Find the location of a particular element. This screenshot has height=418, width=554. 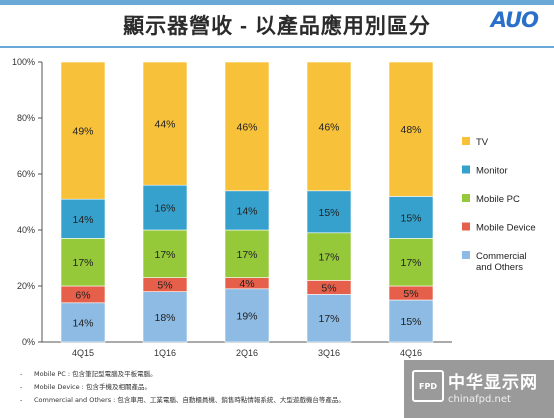

x-tick-label: 1Q16 is located at coordinates (165, 353).